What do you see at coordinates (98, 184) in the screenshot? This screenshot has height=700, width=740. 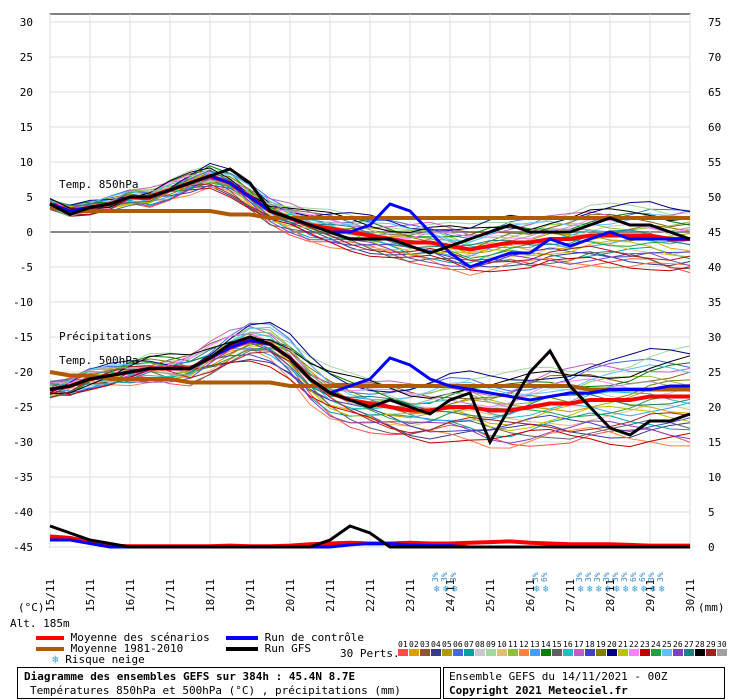 I see `t850-annotation: Temp. 850hPa` at bounding box center [98, 184].